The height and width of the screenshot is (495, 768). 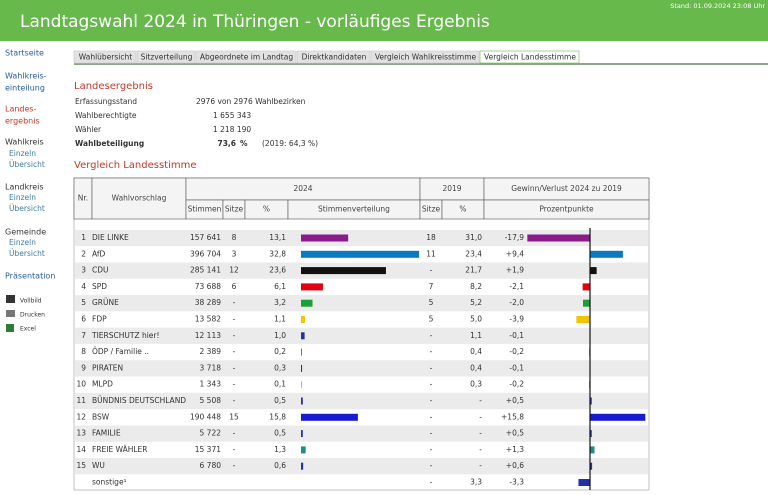 What do you see at coordinates (10, 328) in the screenshot?
I see `excel-icon` at bounding box center [10, 328].